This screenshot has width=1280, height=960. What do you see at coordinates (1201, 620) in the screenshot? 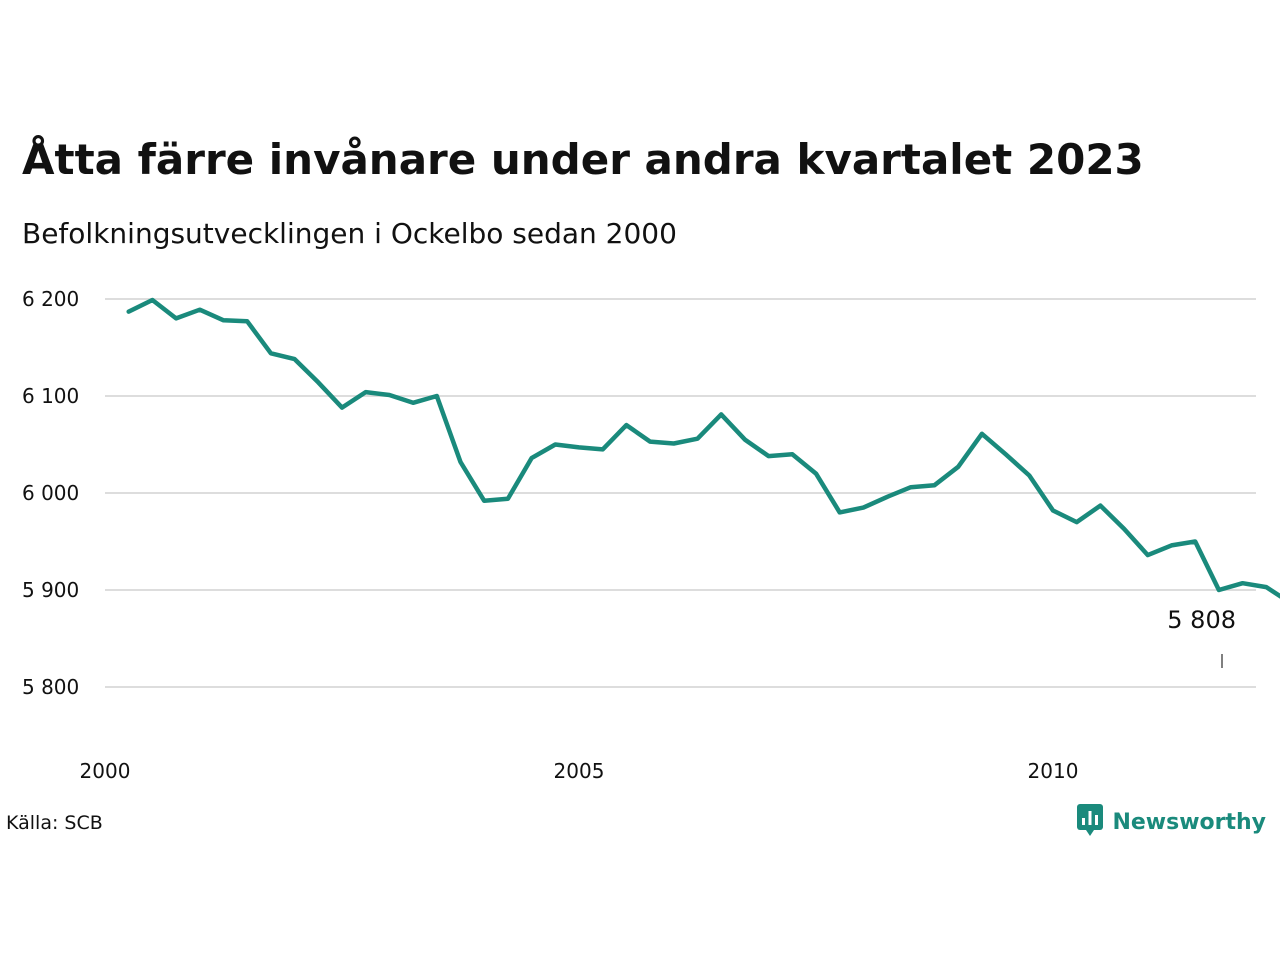
I see `end-value-label: 5 808` at bounding box center [1201, 620].